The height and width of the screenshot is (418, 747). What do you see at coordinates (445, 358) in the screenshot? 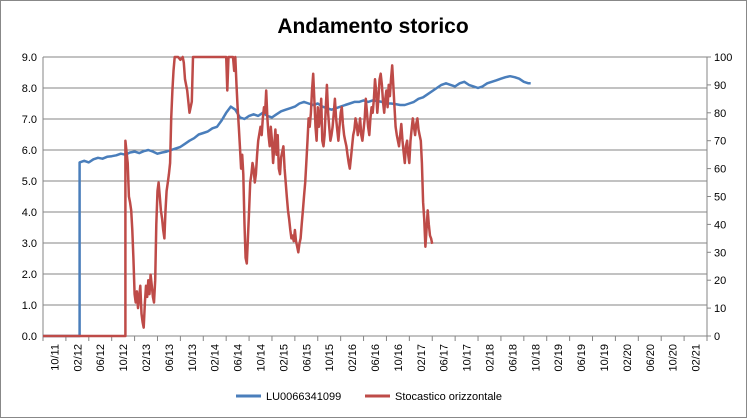
I see `x-tick-label: 06/17` at bounding box center [445, 358].